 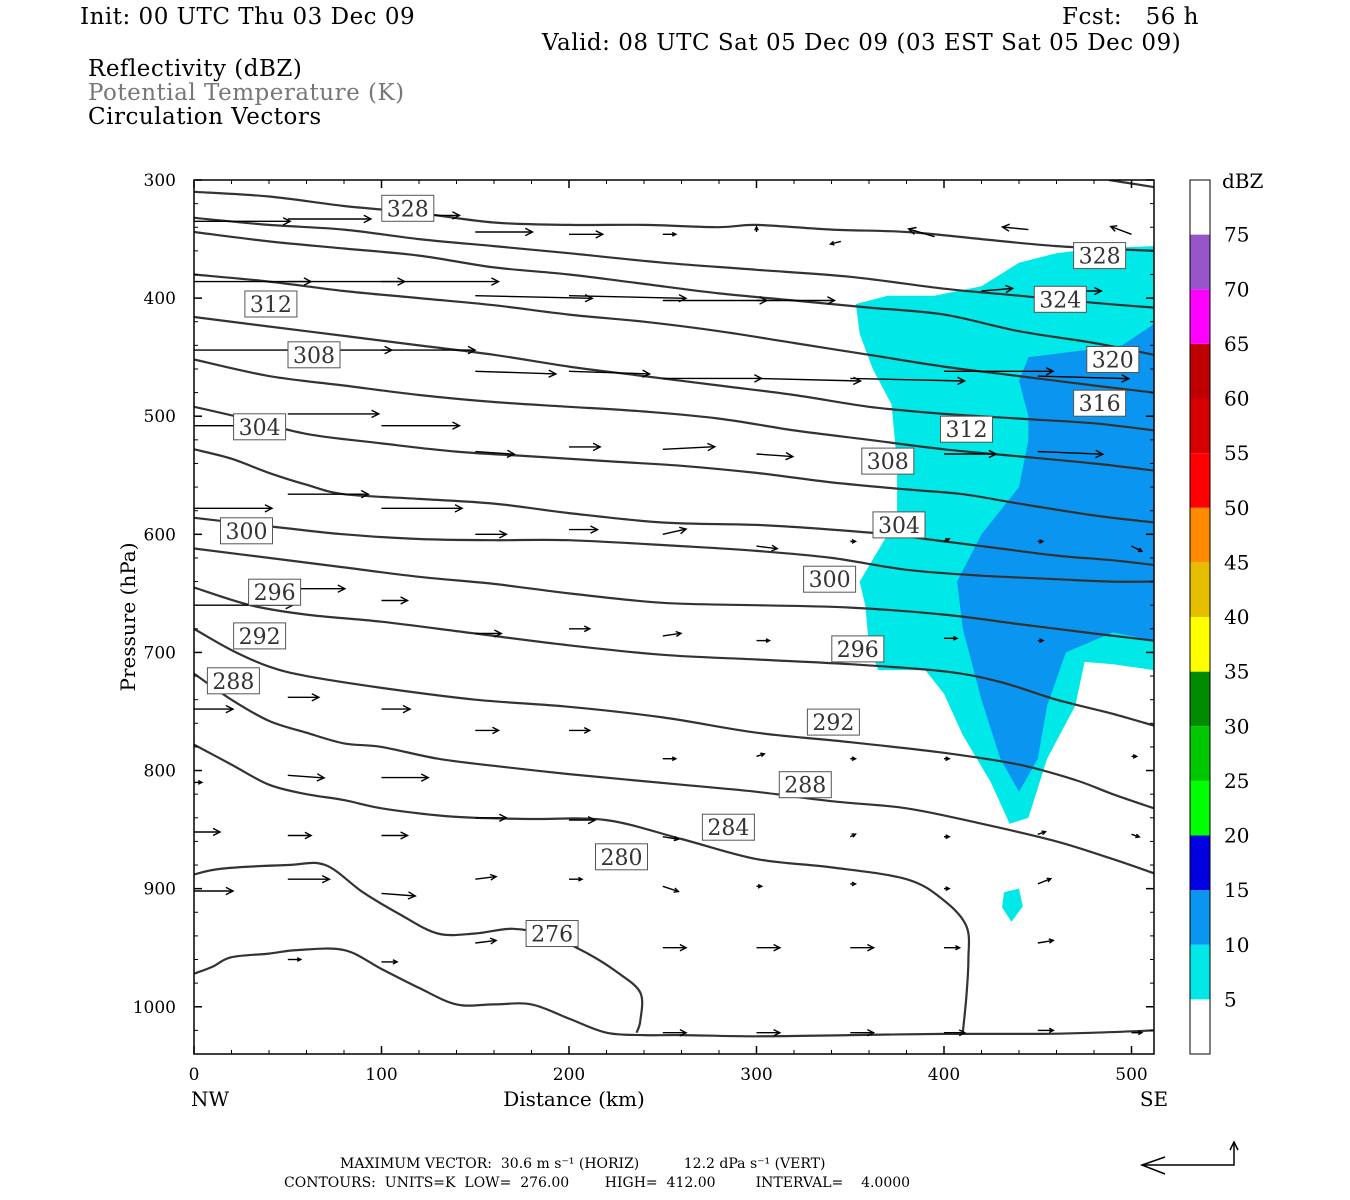 I want to click on contour-label-304-10: 304, so click(x=899, y=525).